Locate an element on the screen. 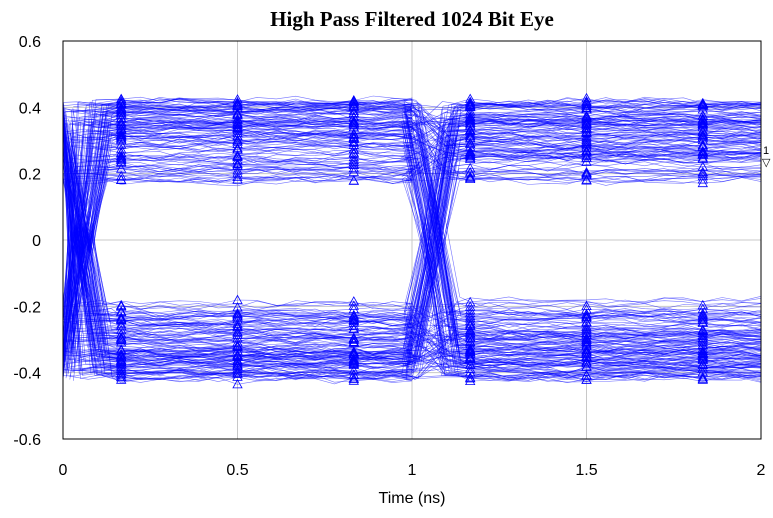  y-tick-label: 0.2 is located at coordinates (30, 175).